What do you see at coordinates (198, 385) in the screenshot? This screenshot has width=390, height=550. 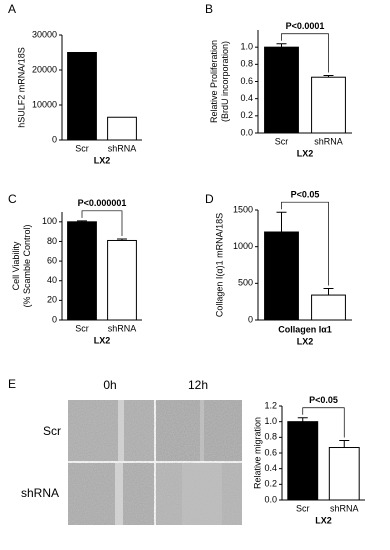 I see `column-label: 12h` at bounding box center [198, 385].